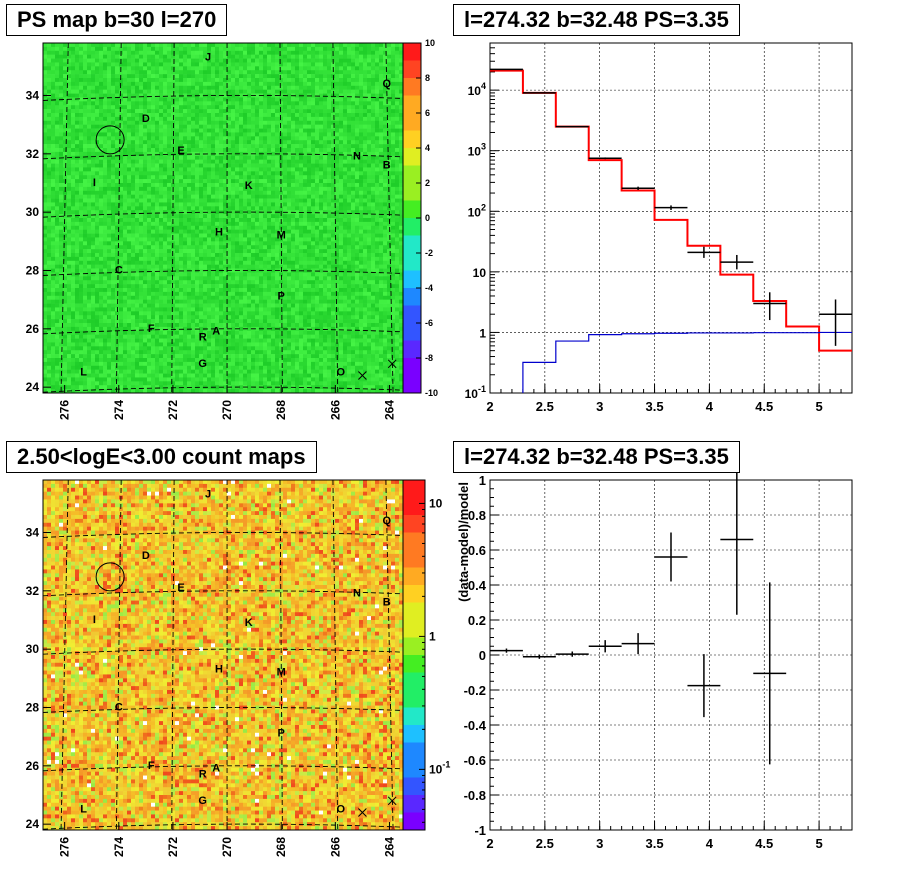 The height and width of the screenshot is (875, 898). Describe the element at coordinates (146, 556) in the screenshot. I see `source-label: D` at that location.